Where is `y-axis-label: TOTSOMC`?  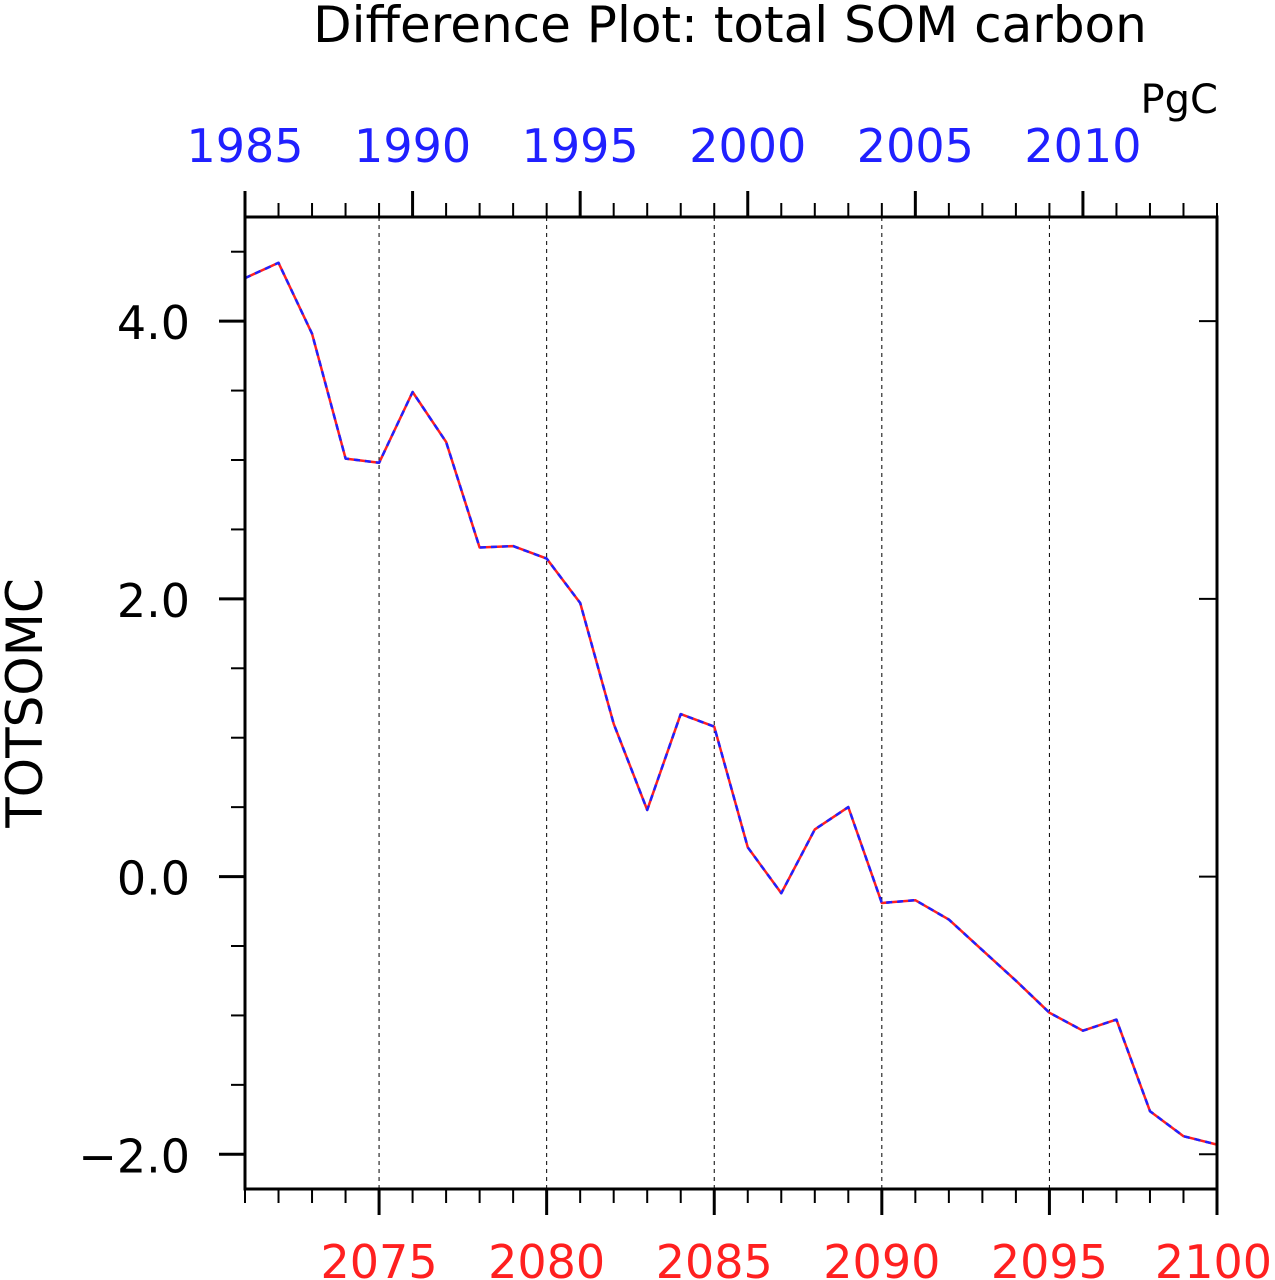 y-axis-label: TOTSOMC is located at coordinates (27, 703).